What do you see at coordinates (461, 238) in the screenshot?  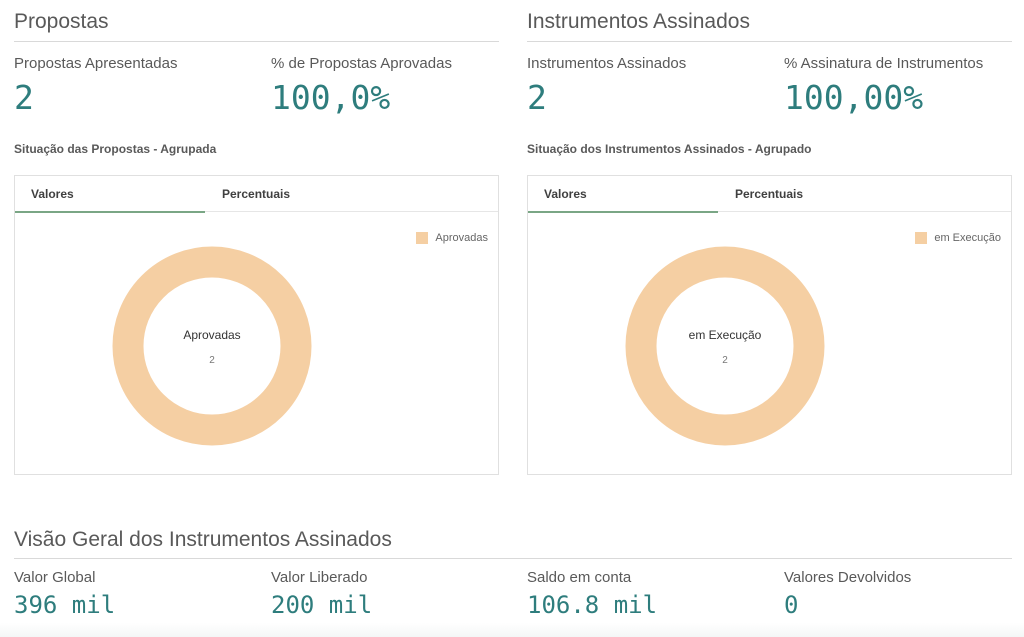 I see `legend-label-aprovadas: Aprovadas` at bounding box center [461, 238].